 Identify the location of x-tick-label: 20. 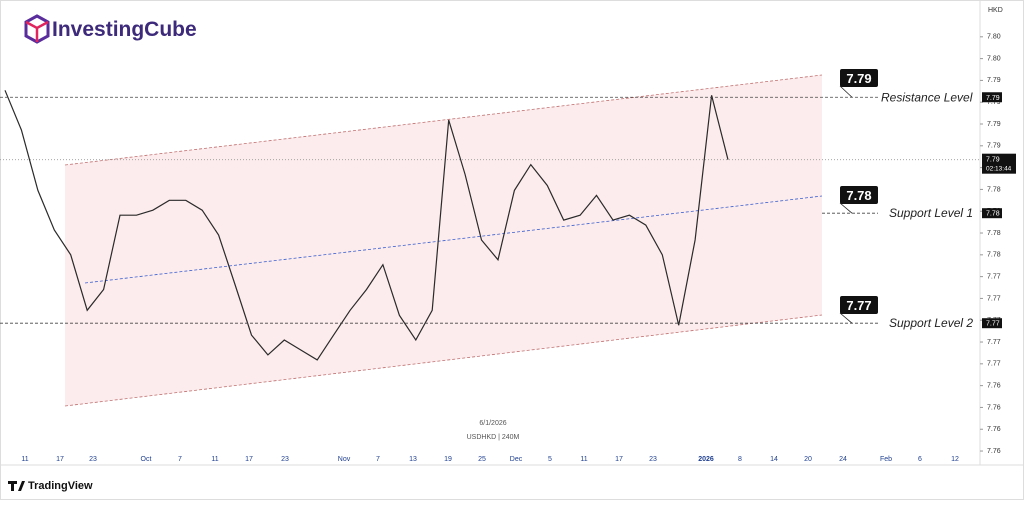
(808, 459).